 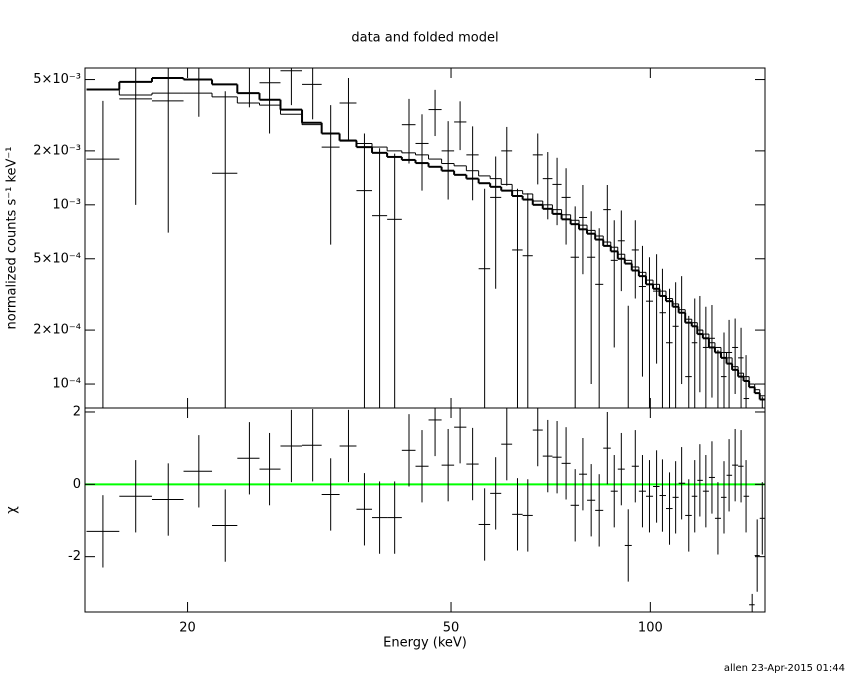 What do you see at coordinates (57, 79) in the screenshot?
I see `y-tick-label: 5×10⁻³` at bounding box center [57, 79].